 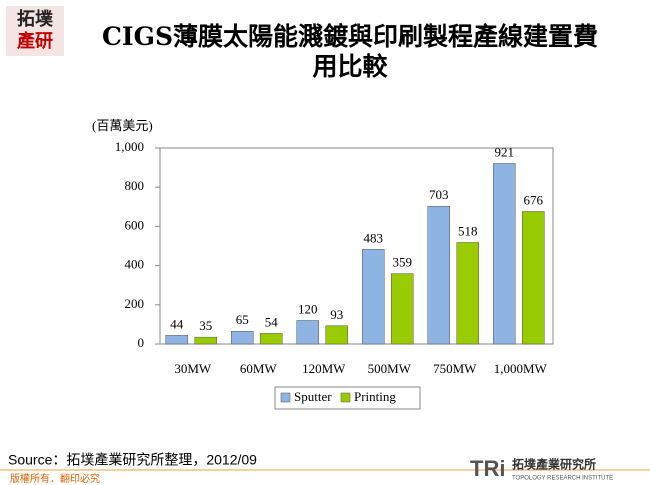 I want to click on value-label: 676, so click(x=534, y=199).